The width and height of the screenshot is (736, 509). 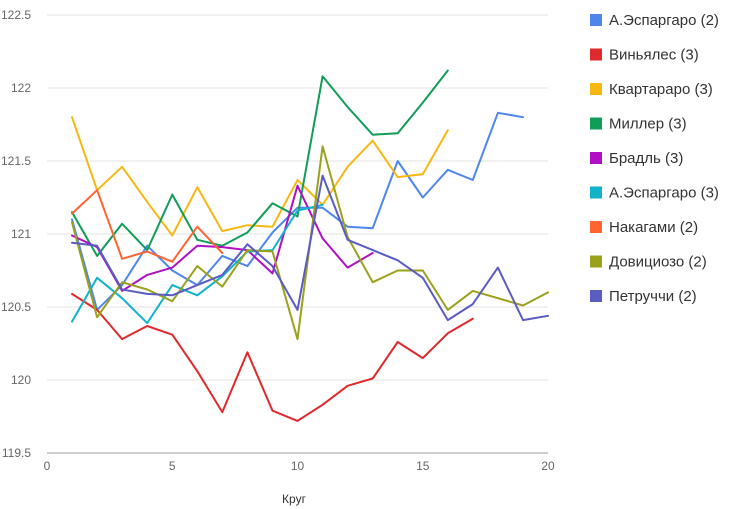 I want to click on x-axis-ticks: 0 5 10 15 20, so click(x=299, y=466).